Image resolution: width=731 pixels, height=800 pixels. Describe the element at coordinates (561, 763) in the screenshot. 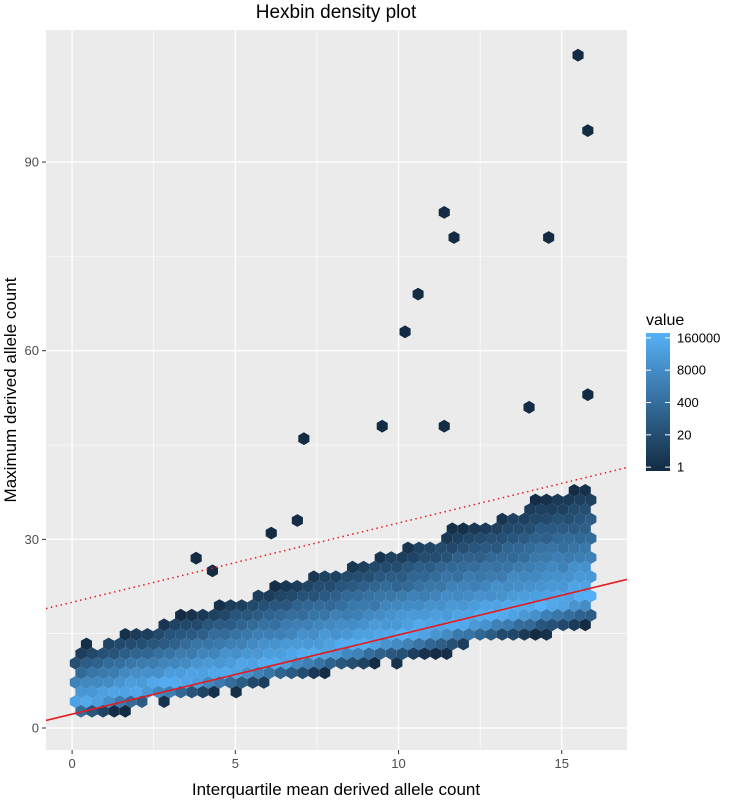

I see `x-tick-label: 15` at that location.